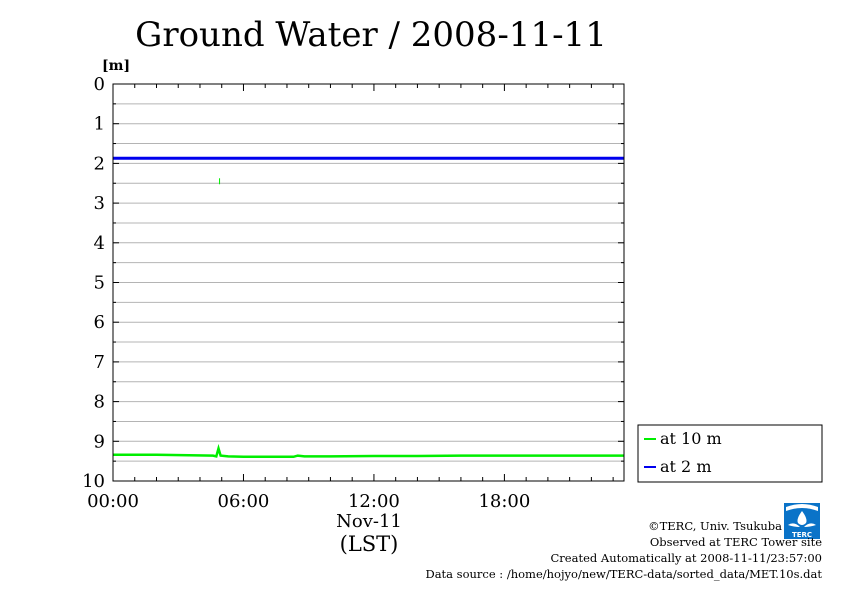 This screenshot has height=595, width=842. Describe the element at coordinates (374, 501) in the screenshot. I see `x-tick-label: 12:00` at that location.